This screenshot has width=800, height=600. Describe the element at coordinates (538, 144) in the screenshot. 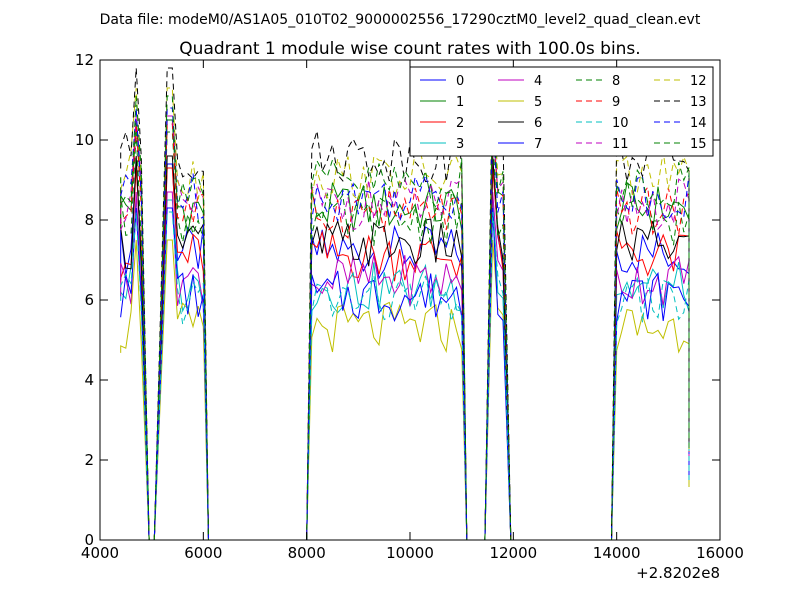

I see `legend-label-7: 7` at that location.